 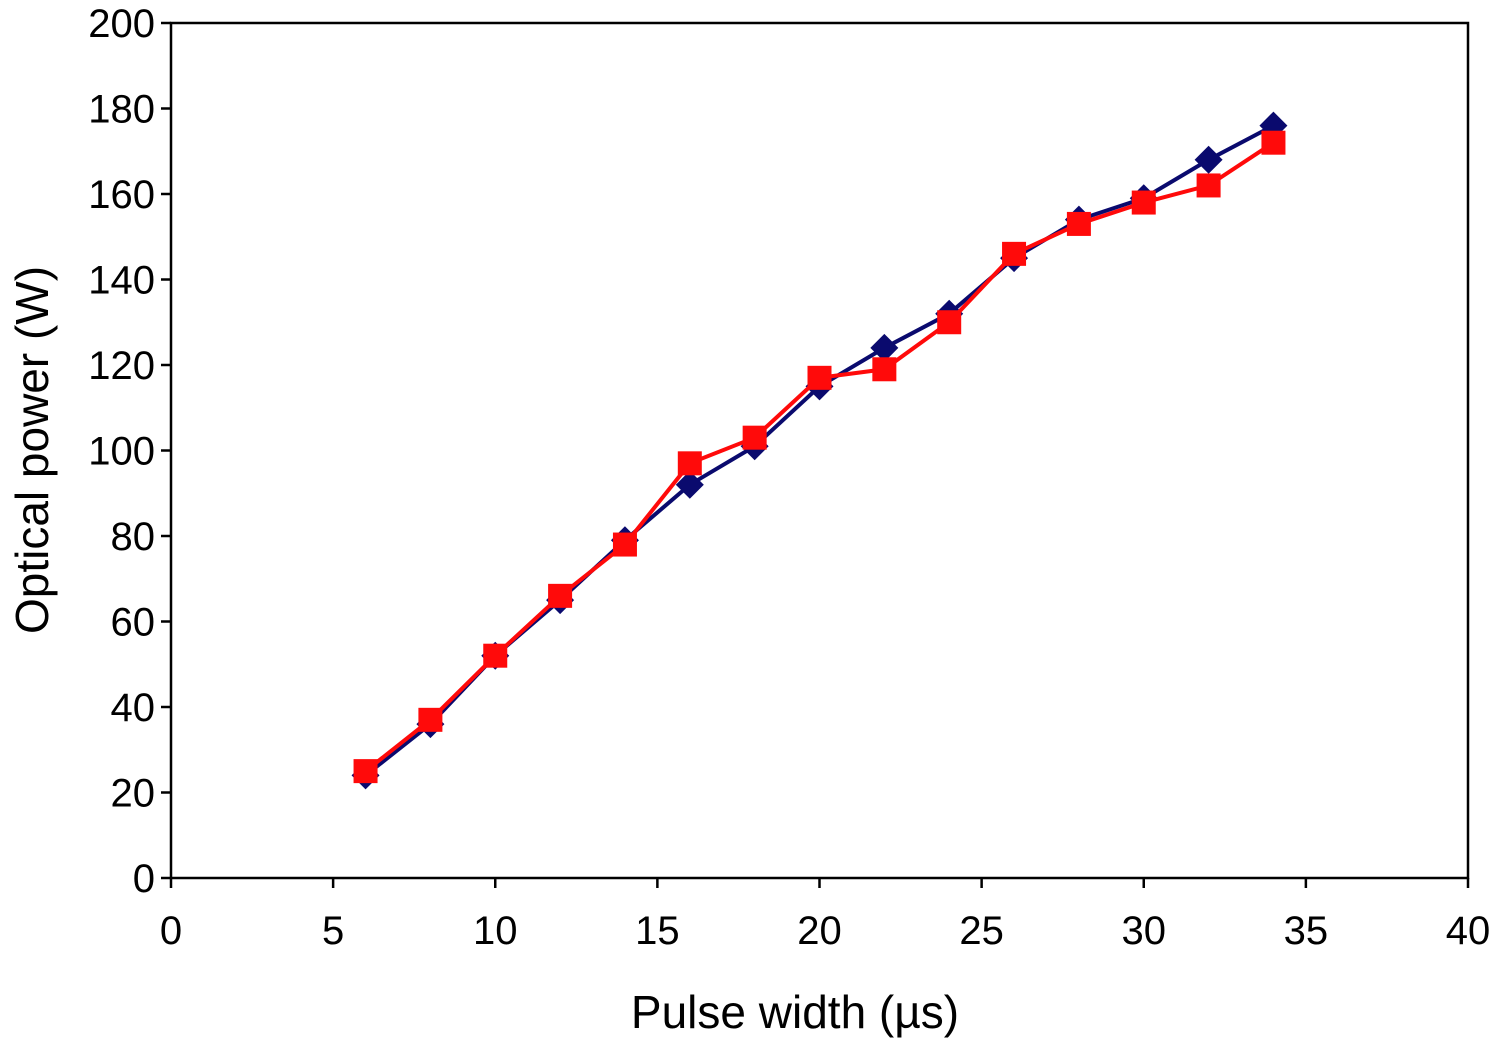 What do you see at coordinates (1468, 931) in the screenshot?
I see `x-tick-label: 40` at bounding box center [1468, 931].